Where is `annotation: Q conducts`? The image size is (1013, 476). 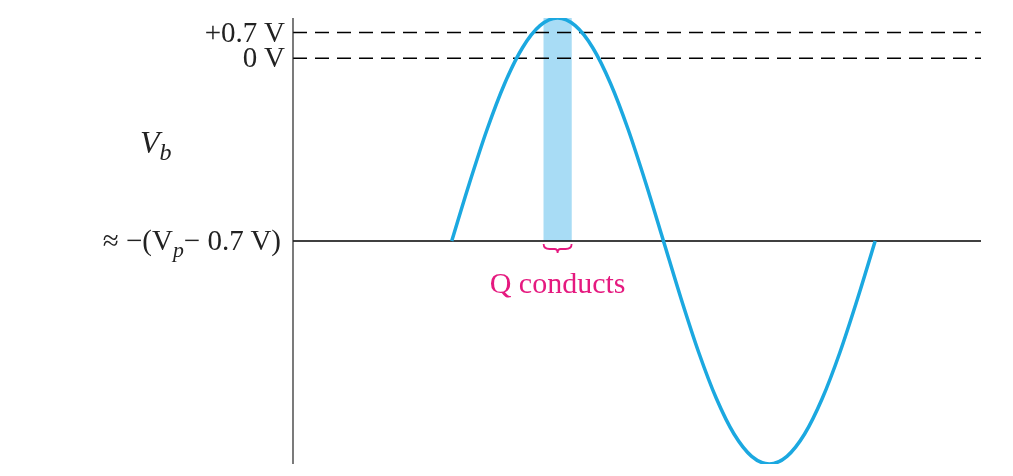
annotation: Q conducts is located at coordinates (557, 282).